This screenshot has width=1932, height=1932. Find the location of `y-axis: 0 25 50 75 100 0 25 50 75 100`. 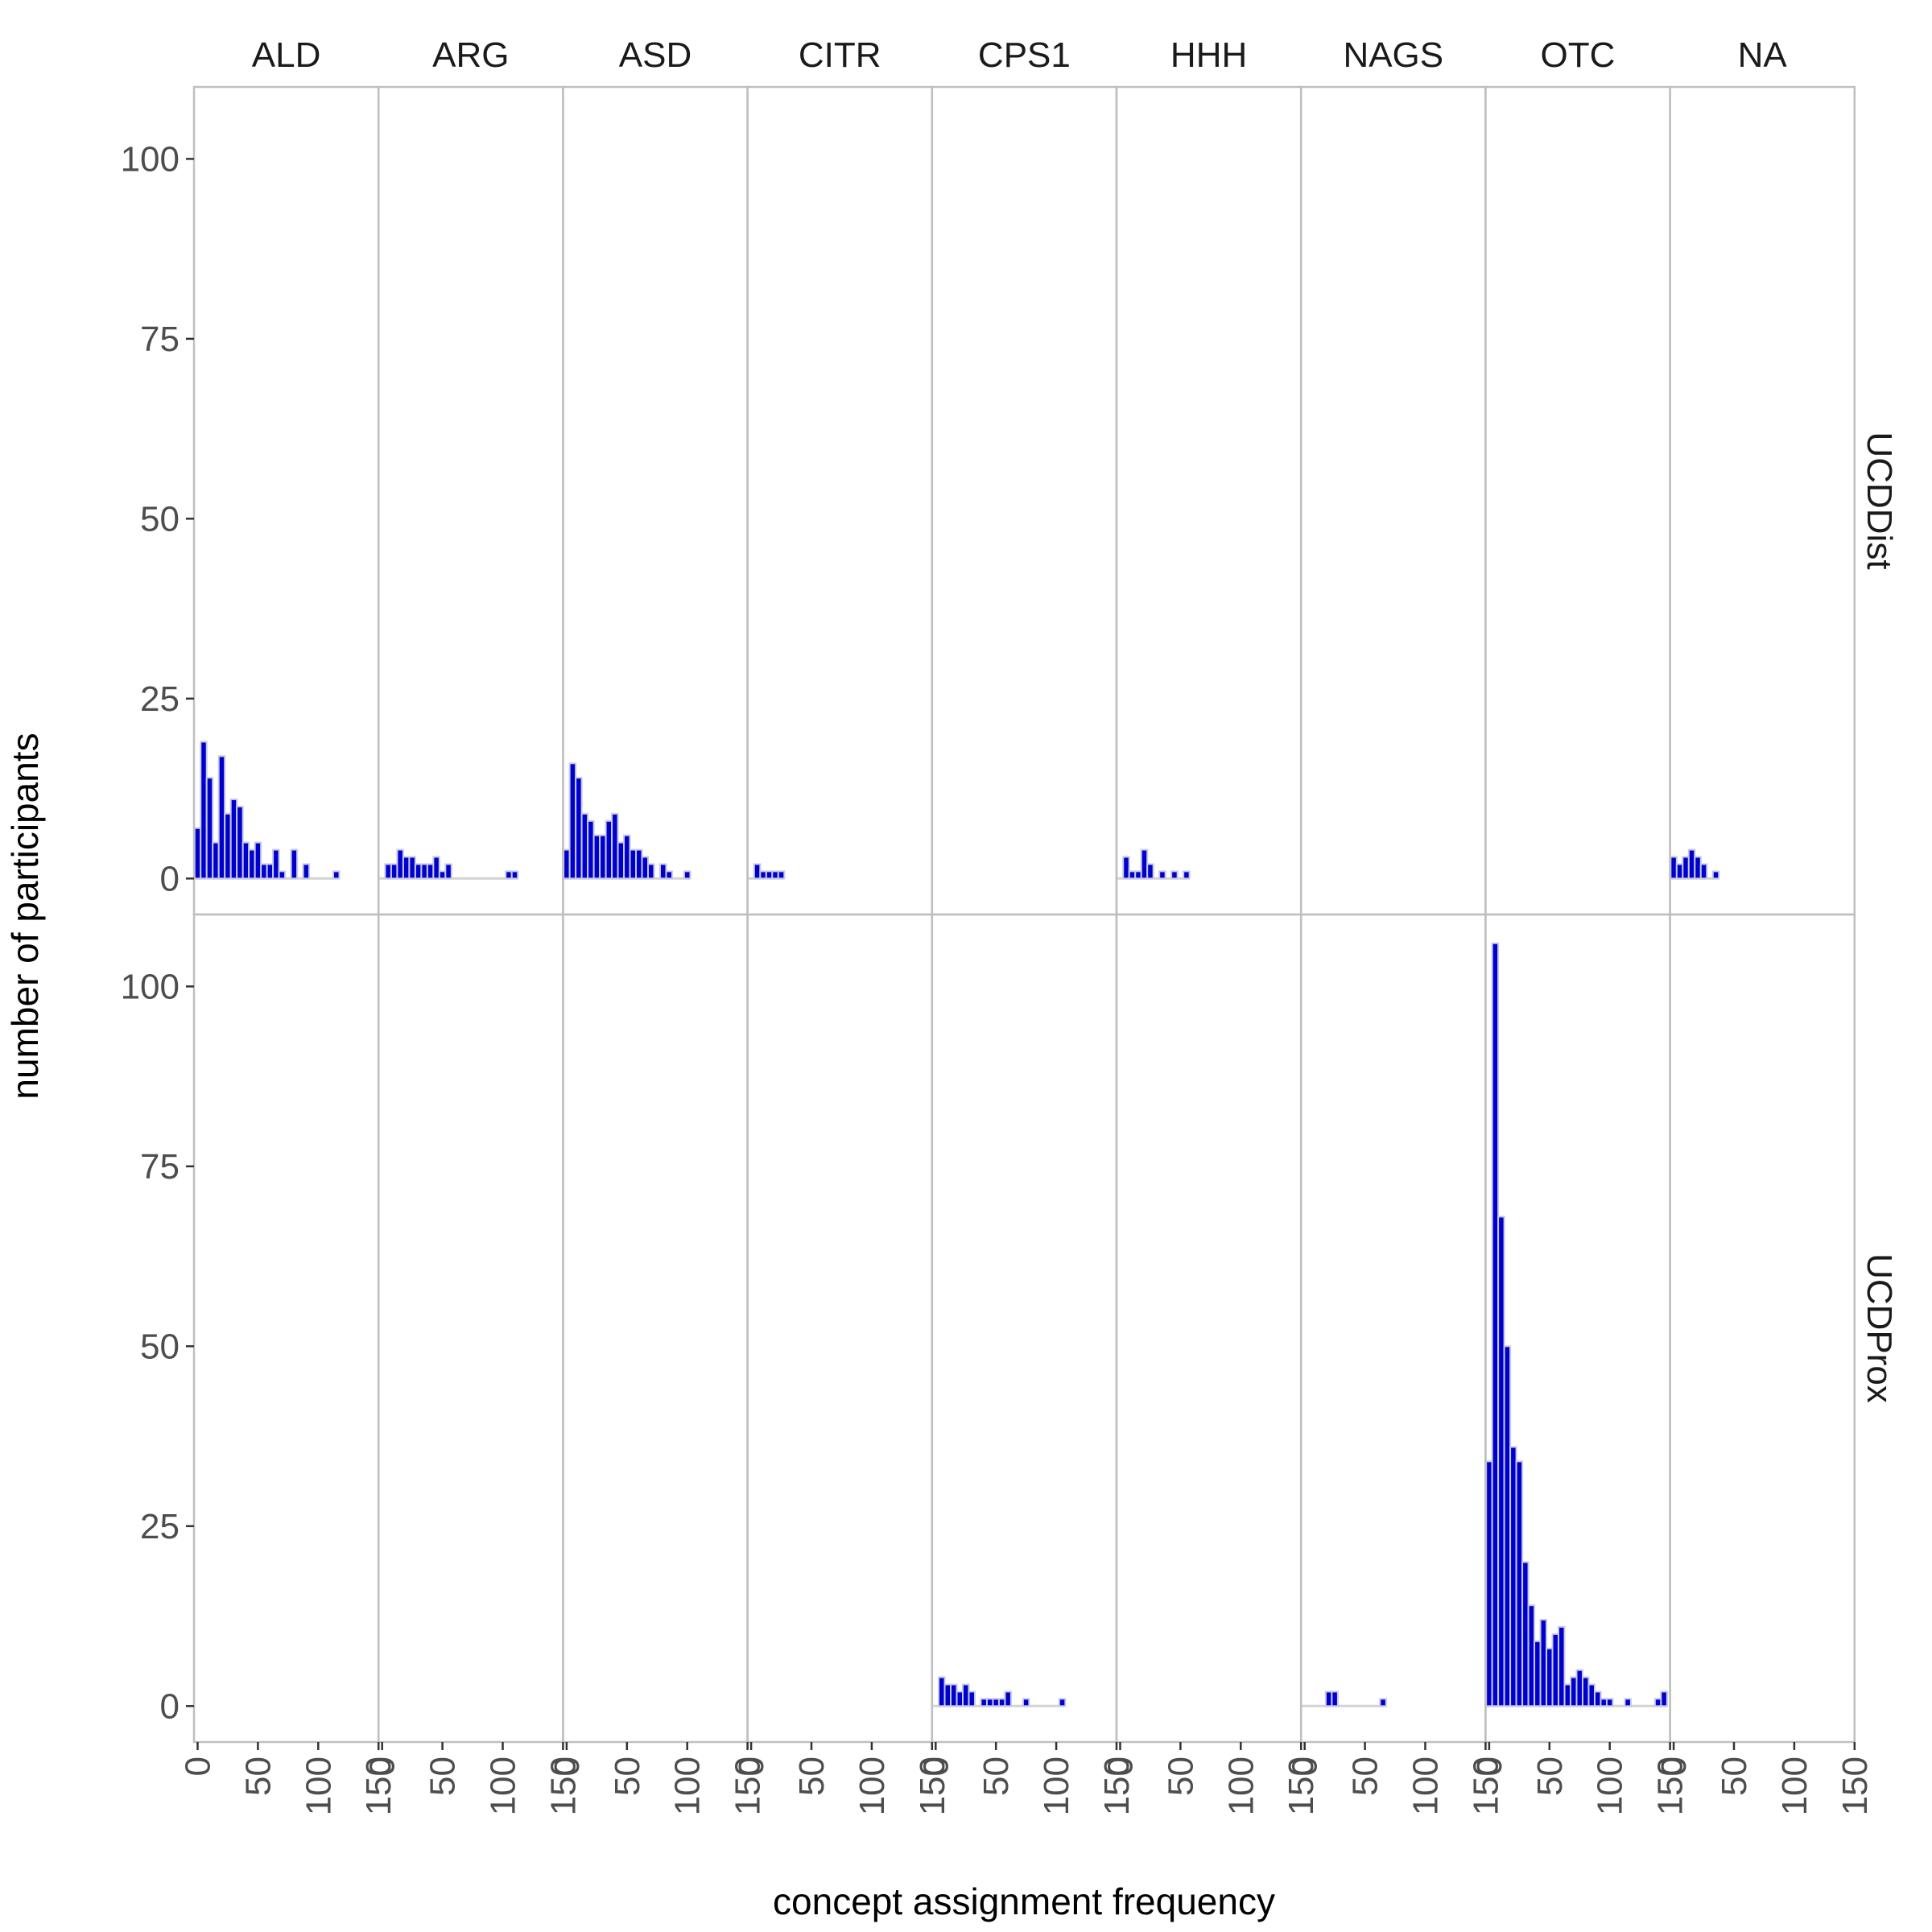

y-axis: 0 25 50 75 100 0 25 50 75 100 is located at coordinates (157, 932).